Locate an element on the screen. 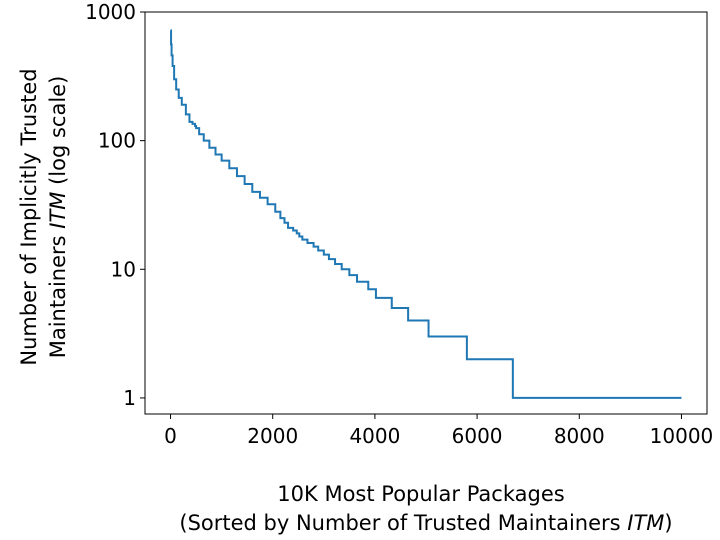 The width and height of the screenshot is (720, 540). y-tick-label: 100 is located at coordinates (117, 141).